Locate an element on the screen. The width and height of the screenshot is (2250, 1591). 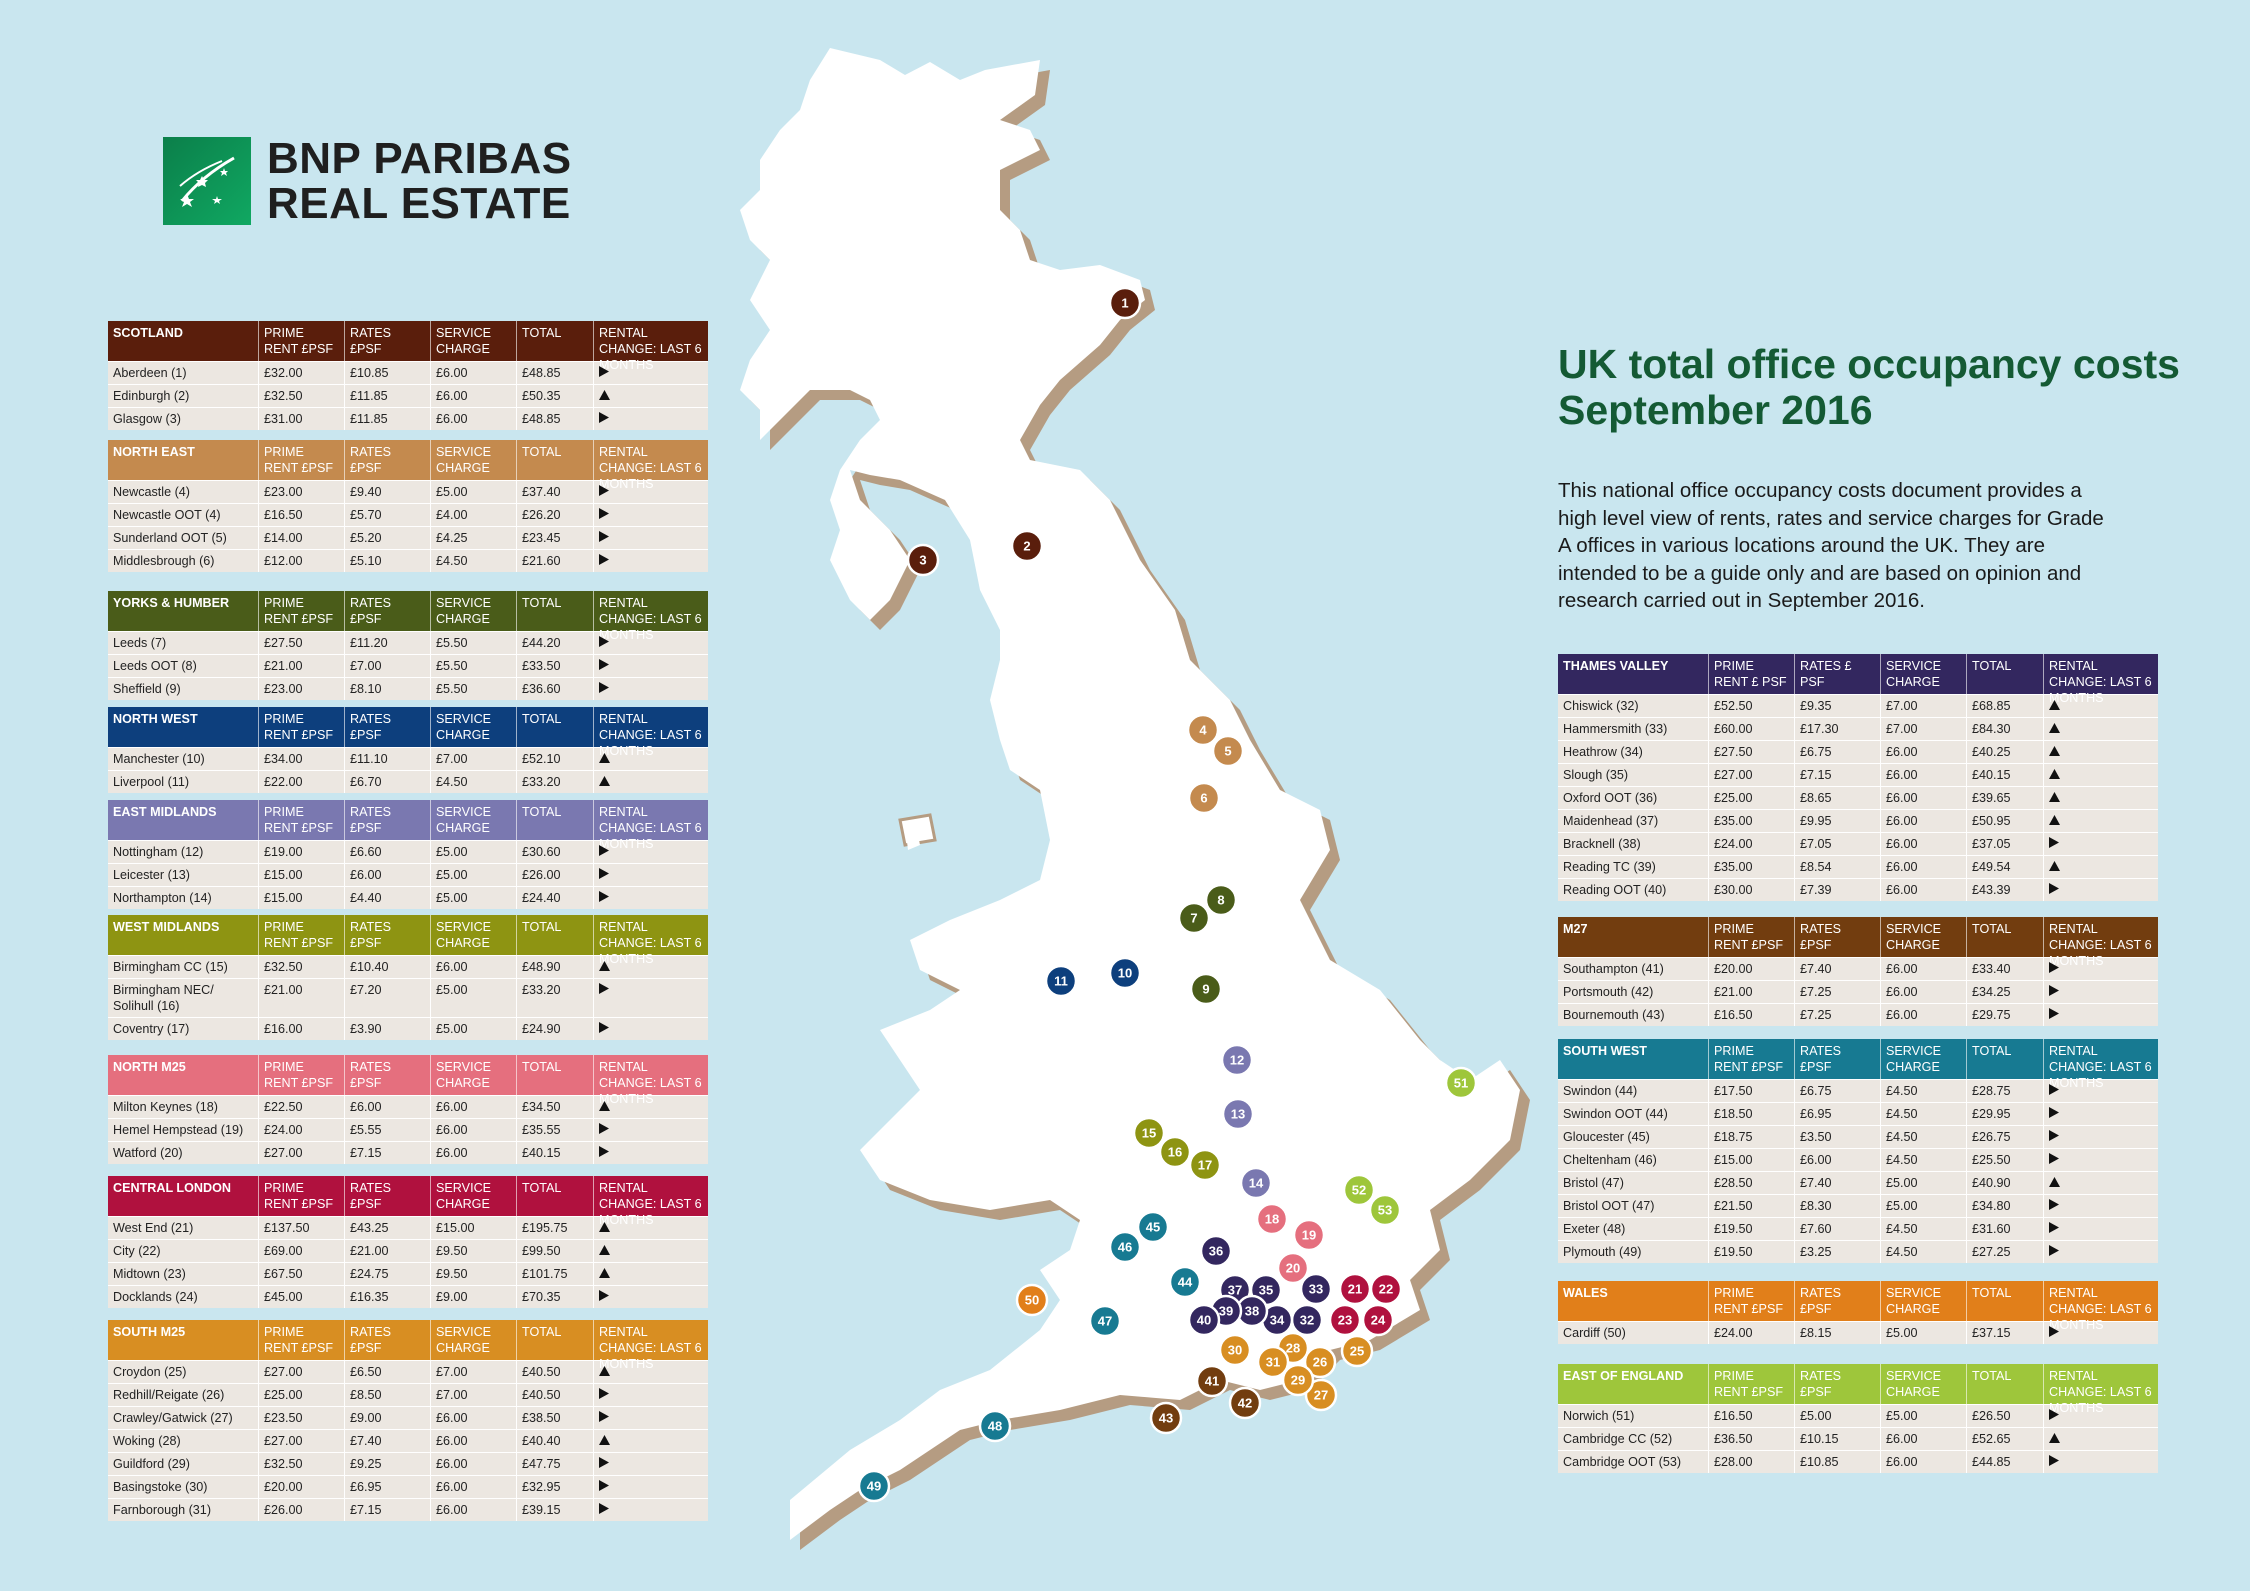
map-pin-17: 17 is located at coordinates (1205, 1165).